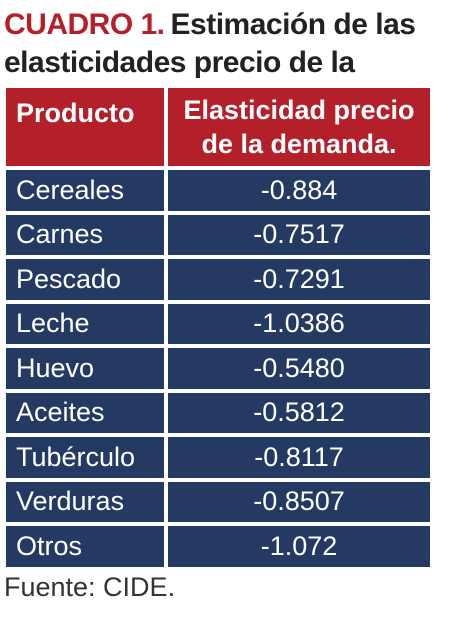  Describe the element at coordinates (85, 279) in the screenshot. I see `product-cell: Pescado` at that location.